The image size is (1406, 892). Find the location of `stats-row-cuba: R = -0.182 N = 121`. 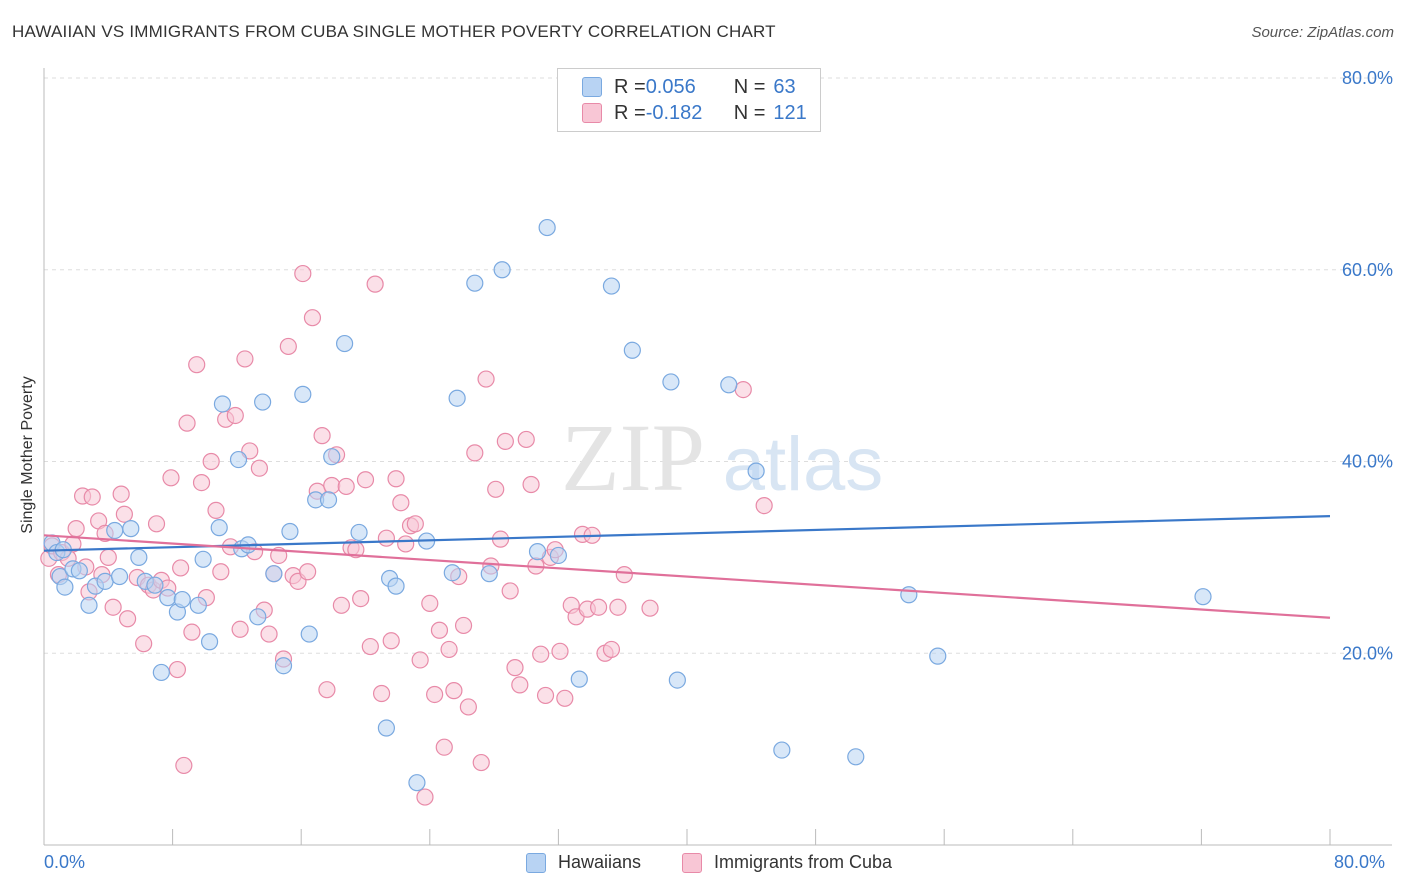

stats-row-cuba: R = -0.182 N = 121 is located at coordinates (694, 113).